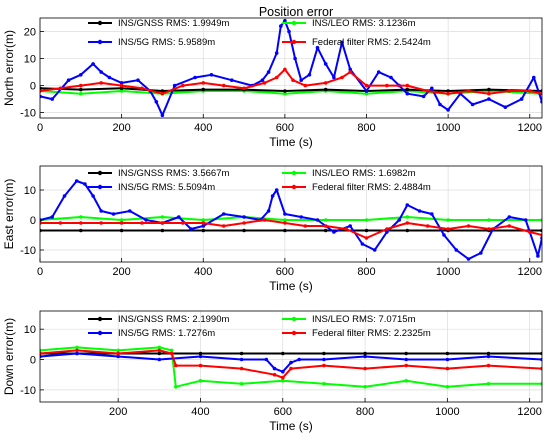 The width and height of the screenshot is (550, 445). I want to click on legend-entry: Federal filter RMS: 2.5424m, so click(371, 42).